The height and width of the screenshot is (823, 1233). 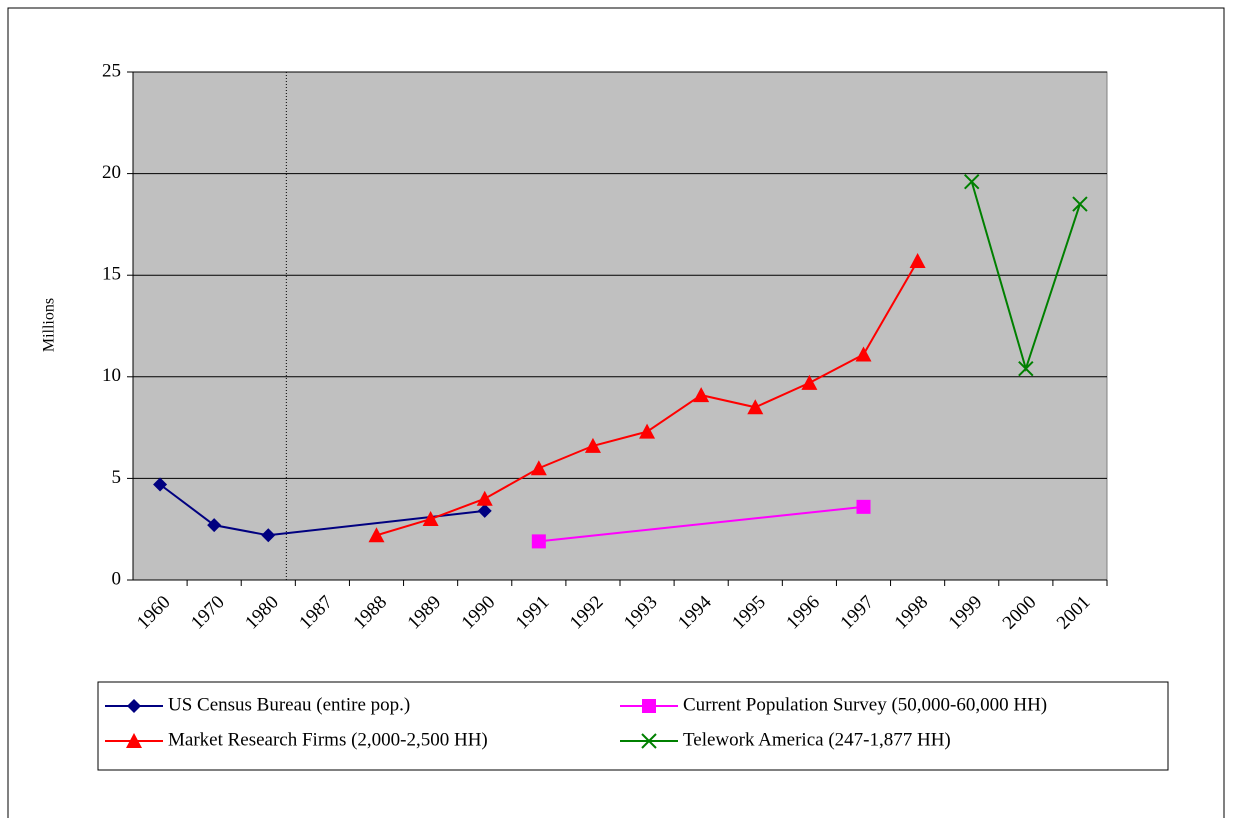 What do you see at coordinates (289, 704) in the screenshot?
I see `legend-label: US Census Bureau (entire pop.)` at bounding box center [289, 704].